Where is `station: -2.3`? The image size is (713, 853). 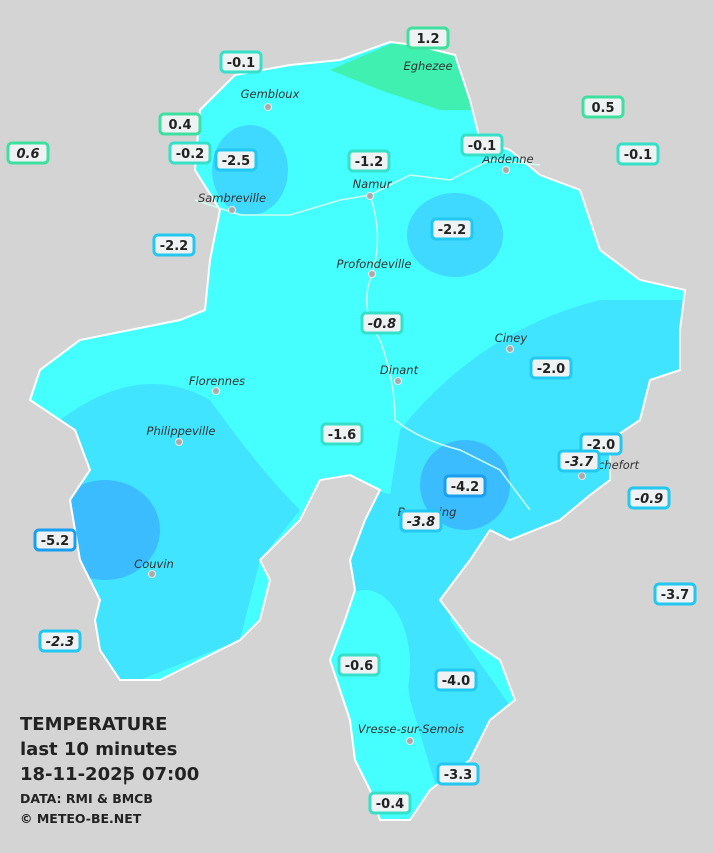
station: -2.3 is located at coordinates (60, 641).